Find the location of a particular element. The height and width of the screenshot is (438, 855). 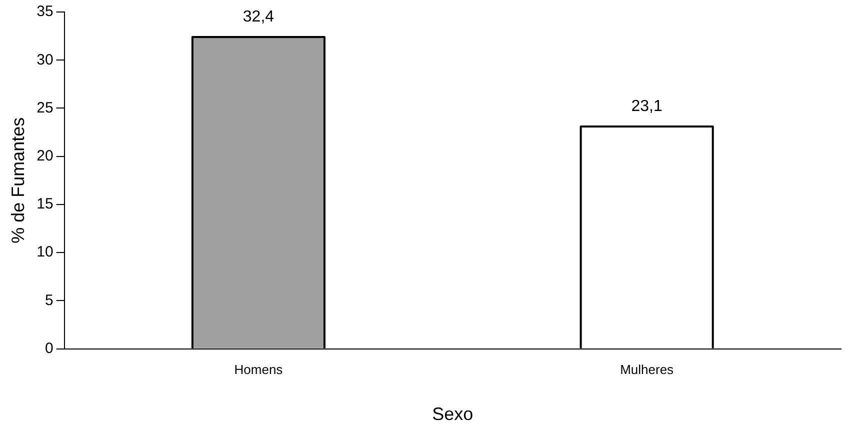

y-tick-label: 0 is located at coordinates (49, 348).